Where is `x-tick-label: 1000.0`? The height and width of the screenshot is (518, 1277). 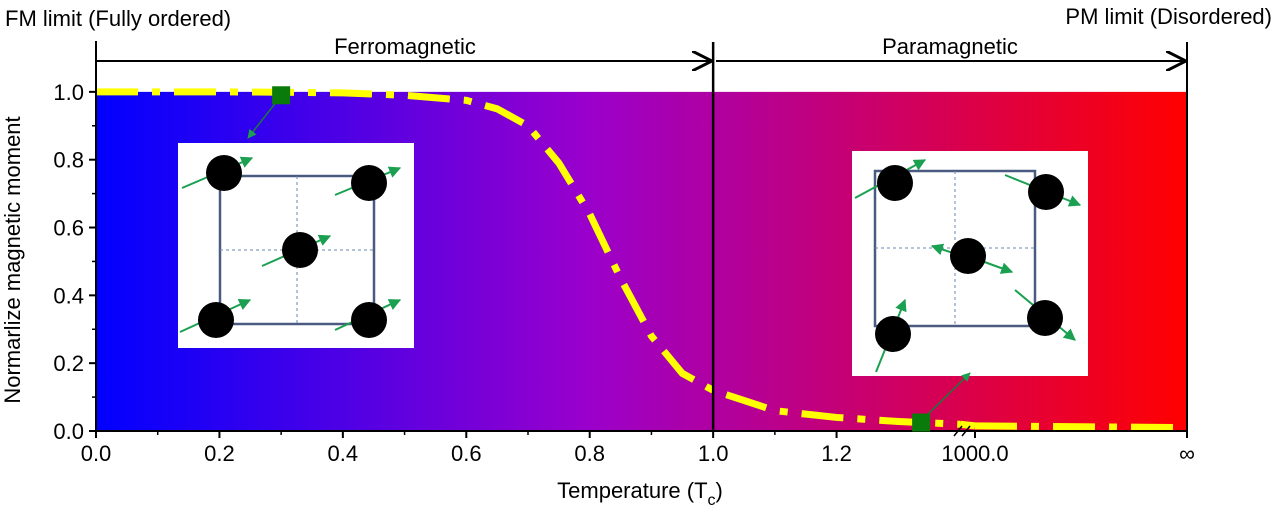 x-tick-label: 1000.0 is located at coordinates (974, 453).